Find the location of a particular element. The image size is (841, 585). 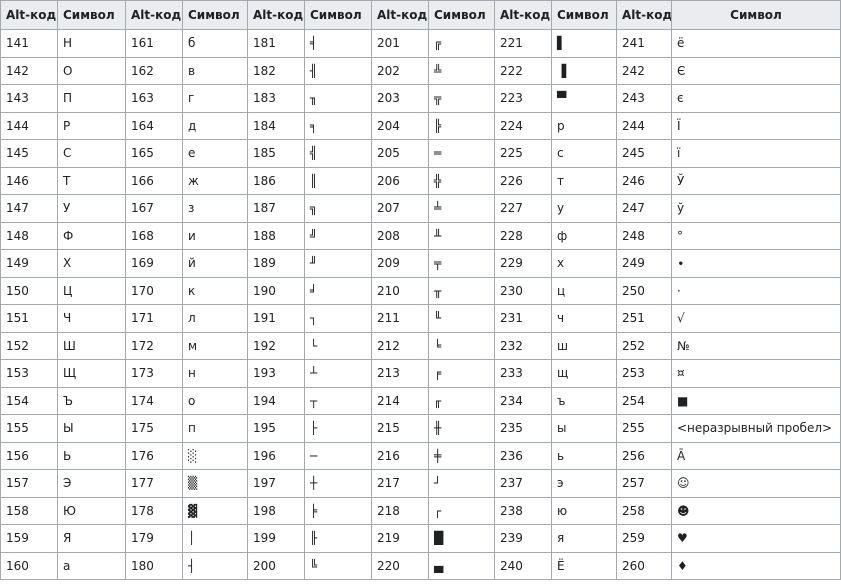

symbol-cell: ╖ is located at coordinates (338, 98).